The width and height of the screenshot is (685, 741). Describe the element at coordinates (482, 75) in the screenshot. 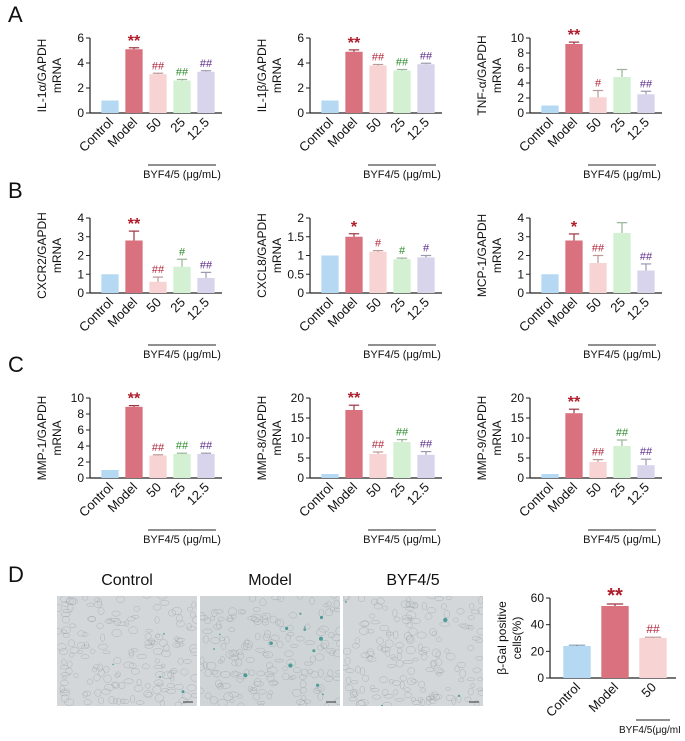

I see `y-axis-label: TNF-α/GAPDH` at that location.